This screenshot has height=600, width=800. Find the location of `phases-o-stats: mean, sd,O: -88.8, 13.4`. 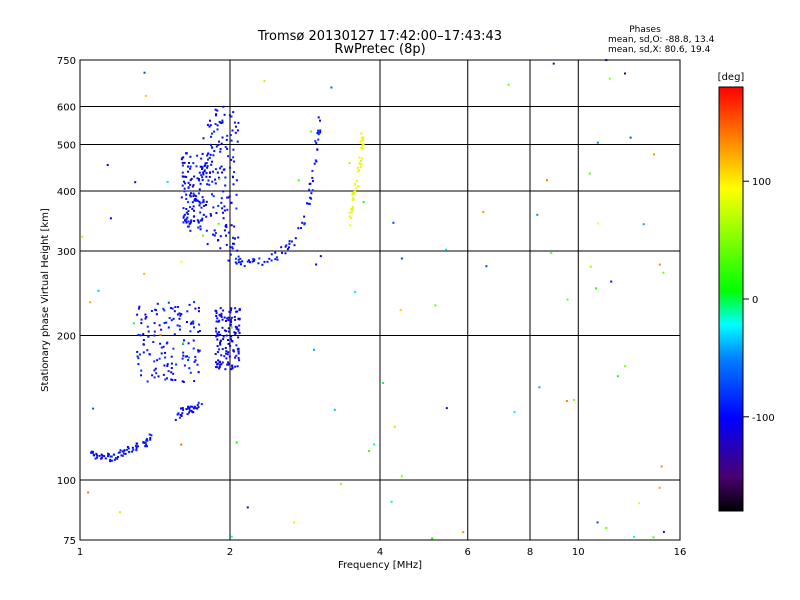

phases-o-stats: mean, sd,O: -88.8, 13.4 is located at coordinates (661, 40).